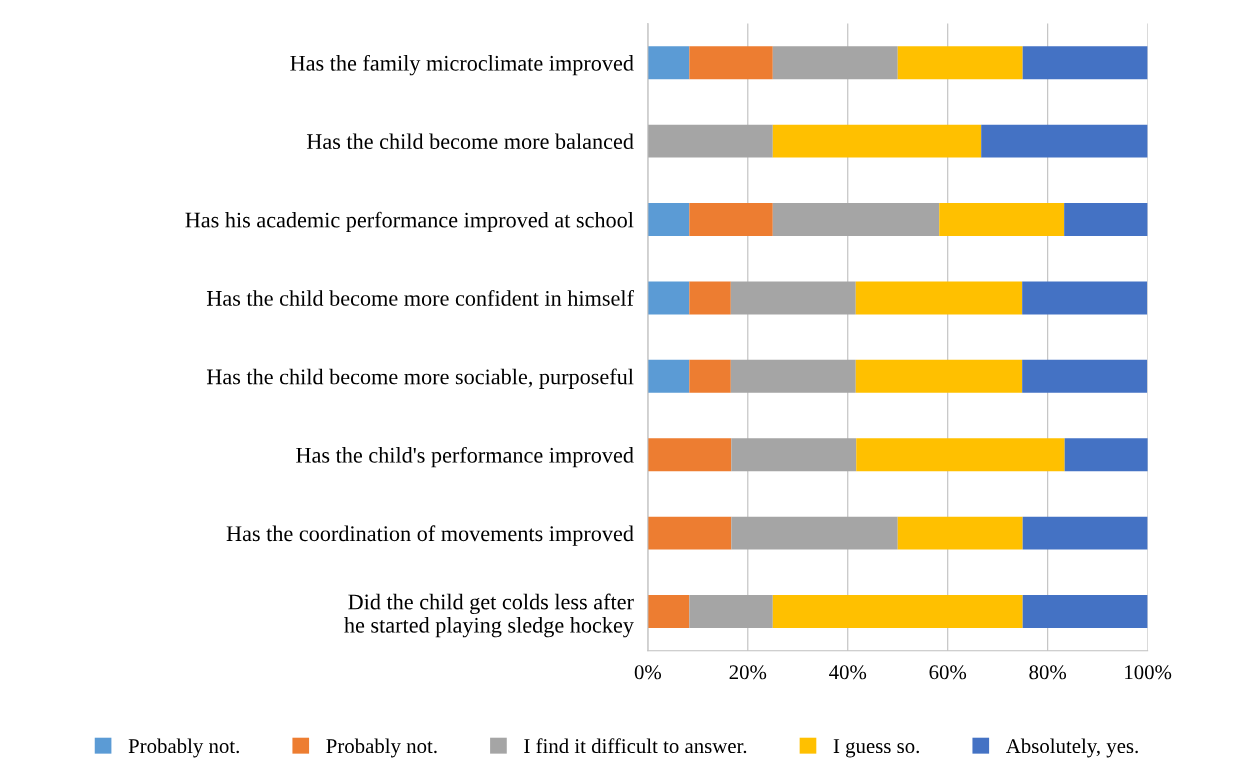 Image resolution: width=1234 pixels, height=784 pixels. What do you see at coordinates (635, 746) in the screenshot?
I see `legend-label: I find it difficult to answer.` at bounding box center [635, 746].